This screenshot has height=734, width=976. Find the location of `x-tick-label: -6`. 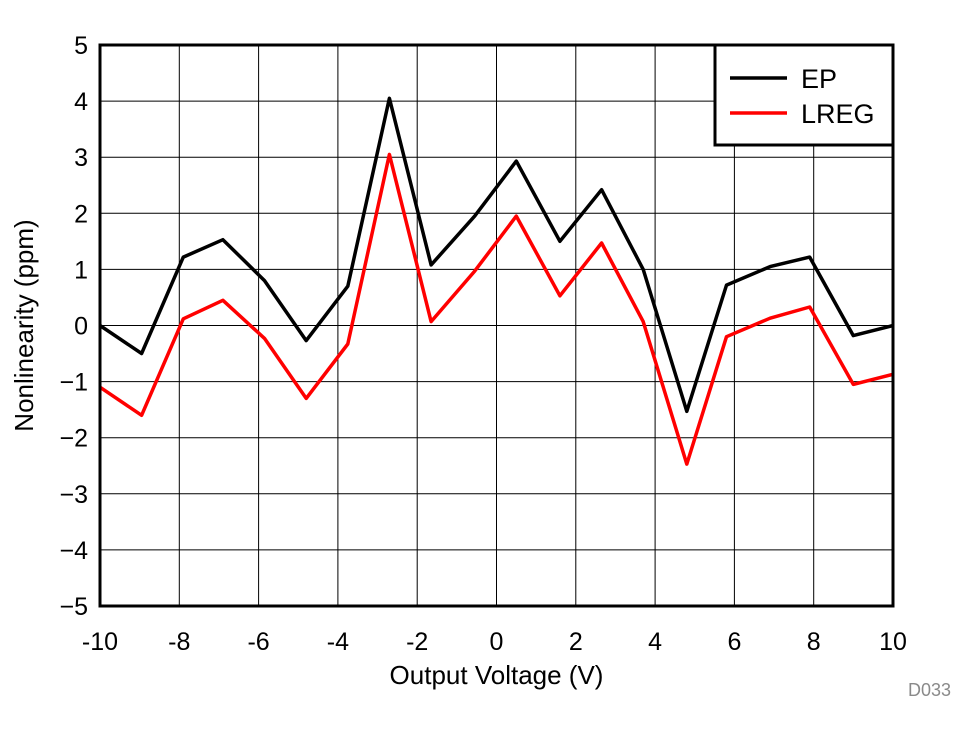

x-tick-label: -6 is located at coordinates (258, 642).